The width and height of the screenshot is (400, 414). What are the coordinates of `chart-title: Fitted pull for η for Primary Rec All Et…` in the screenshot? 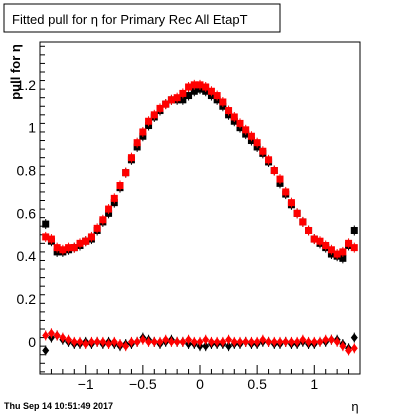 It's located at (130, 19).